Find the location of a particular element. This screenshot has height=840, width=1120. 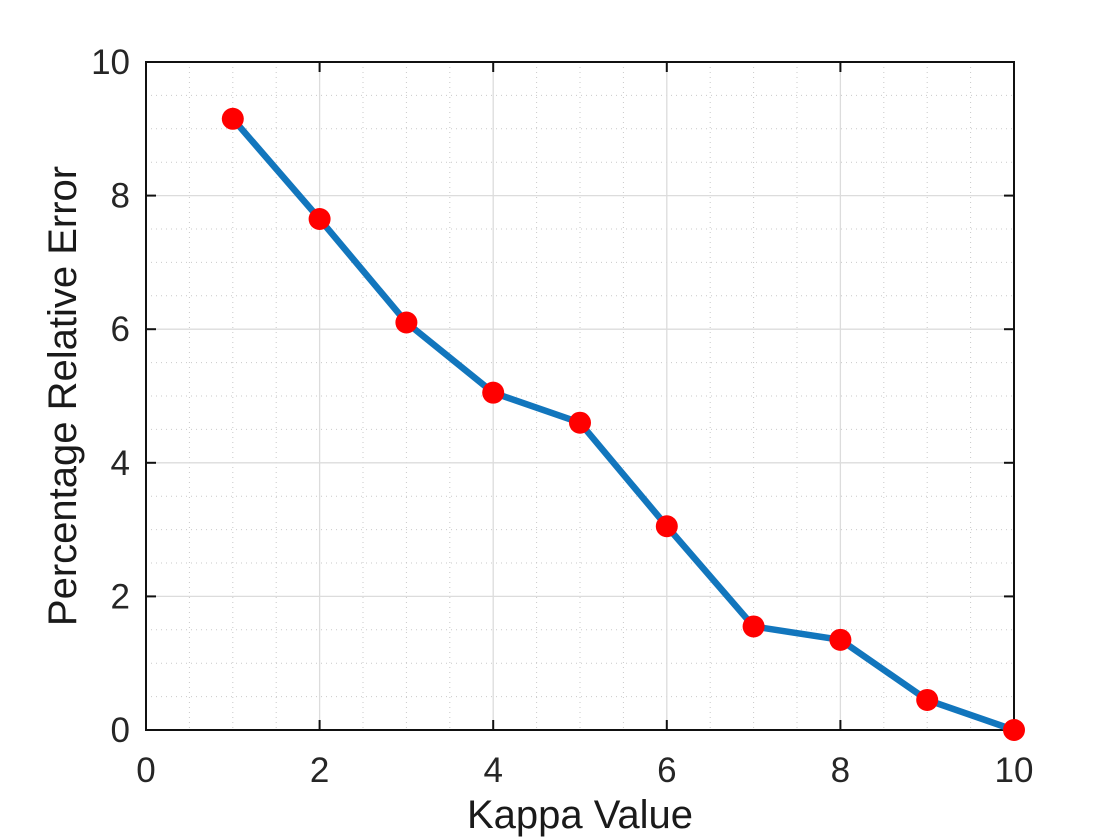

y-tick-labels: 0 2 4 6 8 10 is located at coordinates (110, 396).